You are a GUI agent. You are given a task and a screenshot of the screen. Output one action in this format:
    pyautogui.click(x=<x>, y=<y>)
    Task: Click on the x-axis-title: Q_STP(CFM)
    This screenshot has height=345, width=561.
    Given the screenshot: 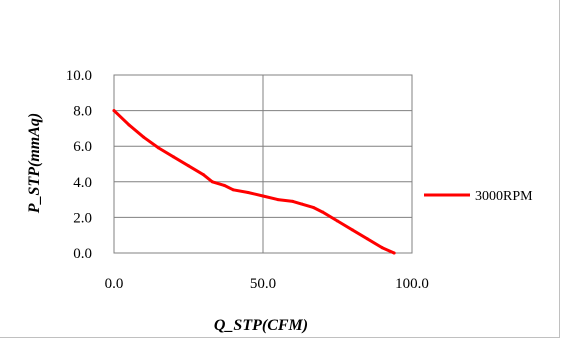 What is the action you would take?
    pyautogui.click(x=261, y=325)
    